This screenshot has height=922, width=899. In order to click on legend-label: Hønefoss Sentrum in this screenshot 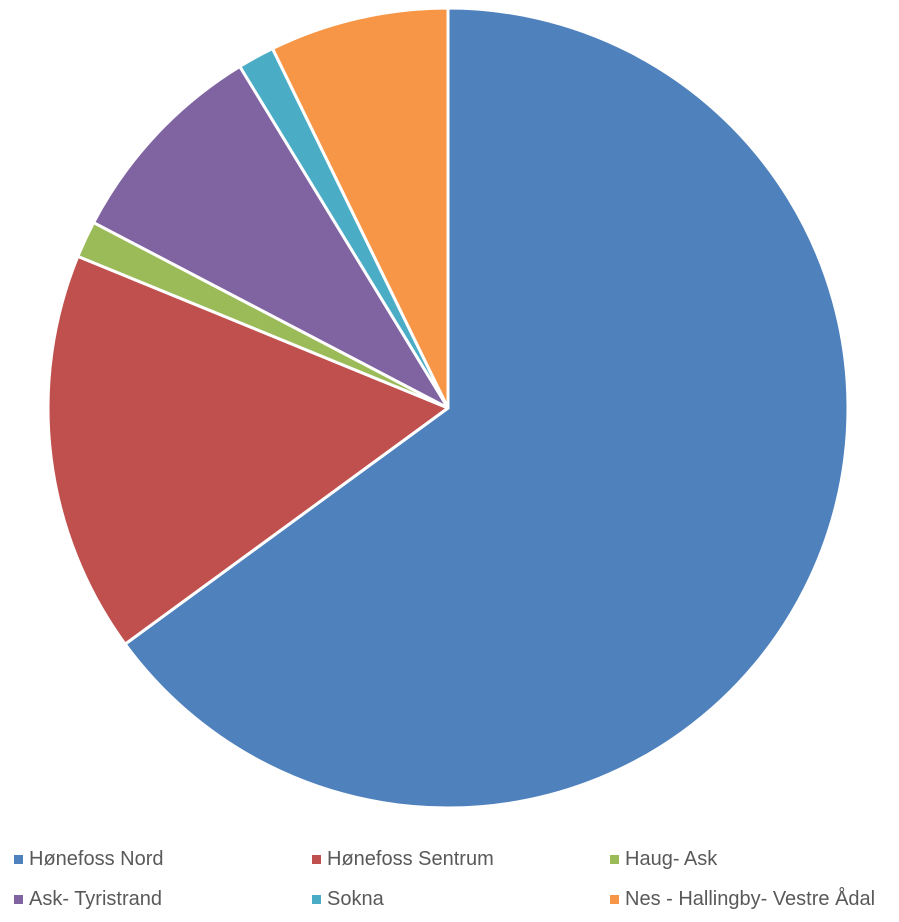, I will do `click(410, 859)`.